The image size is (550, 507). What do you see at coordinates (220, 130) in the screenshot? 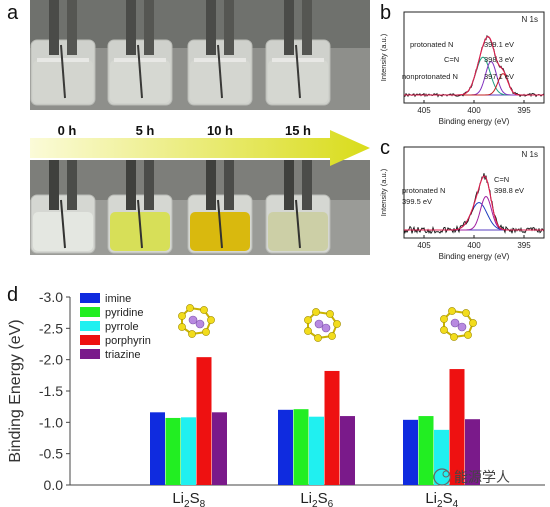
I see `time-label-2: 10 h` at bounding box center [220, 130].